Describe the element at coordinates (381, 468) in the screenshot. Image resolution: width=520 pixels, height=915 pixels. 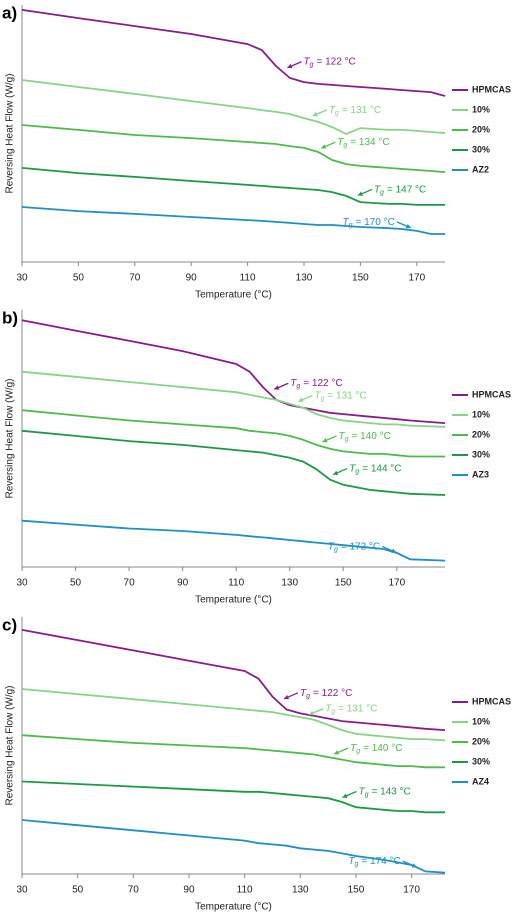
I see `tg-value: = 144 °C` at that location.